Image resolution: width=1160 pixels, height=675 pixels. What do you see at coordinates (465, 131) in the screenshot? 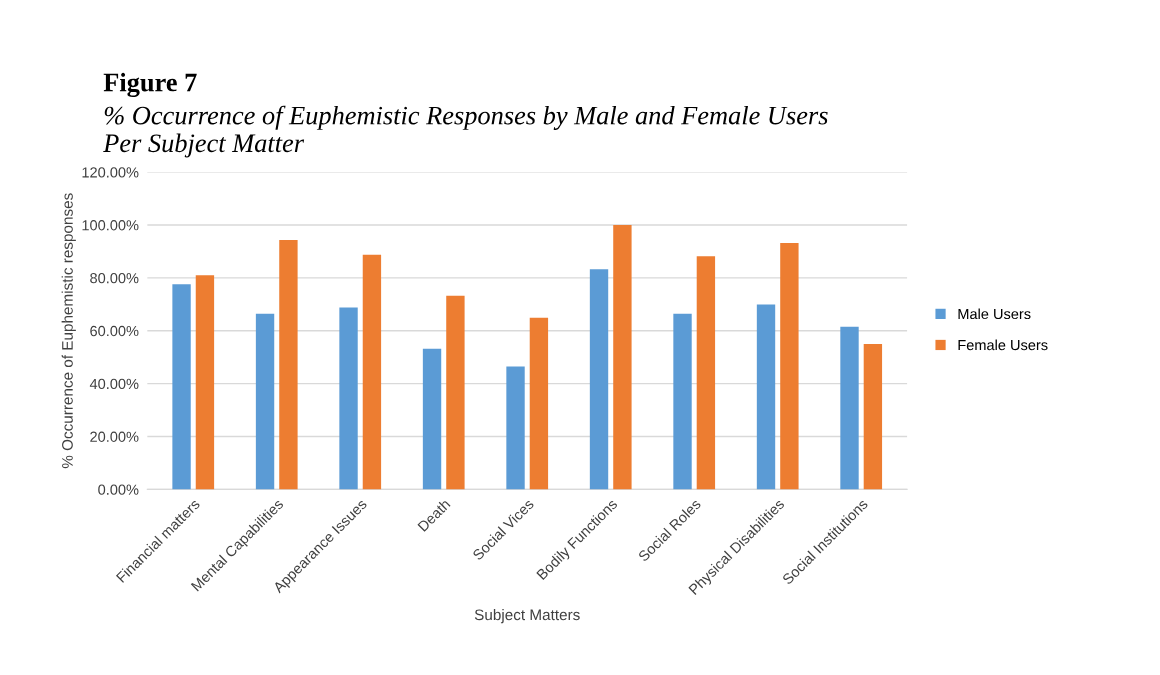
I see `chart-subtitle: % Occurrence of Euphemistic Responses by Male and Female Users Per Subject Matter` at bounding box center [465, 131].